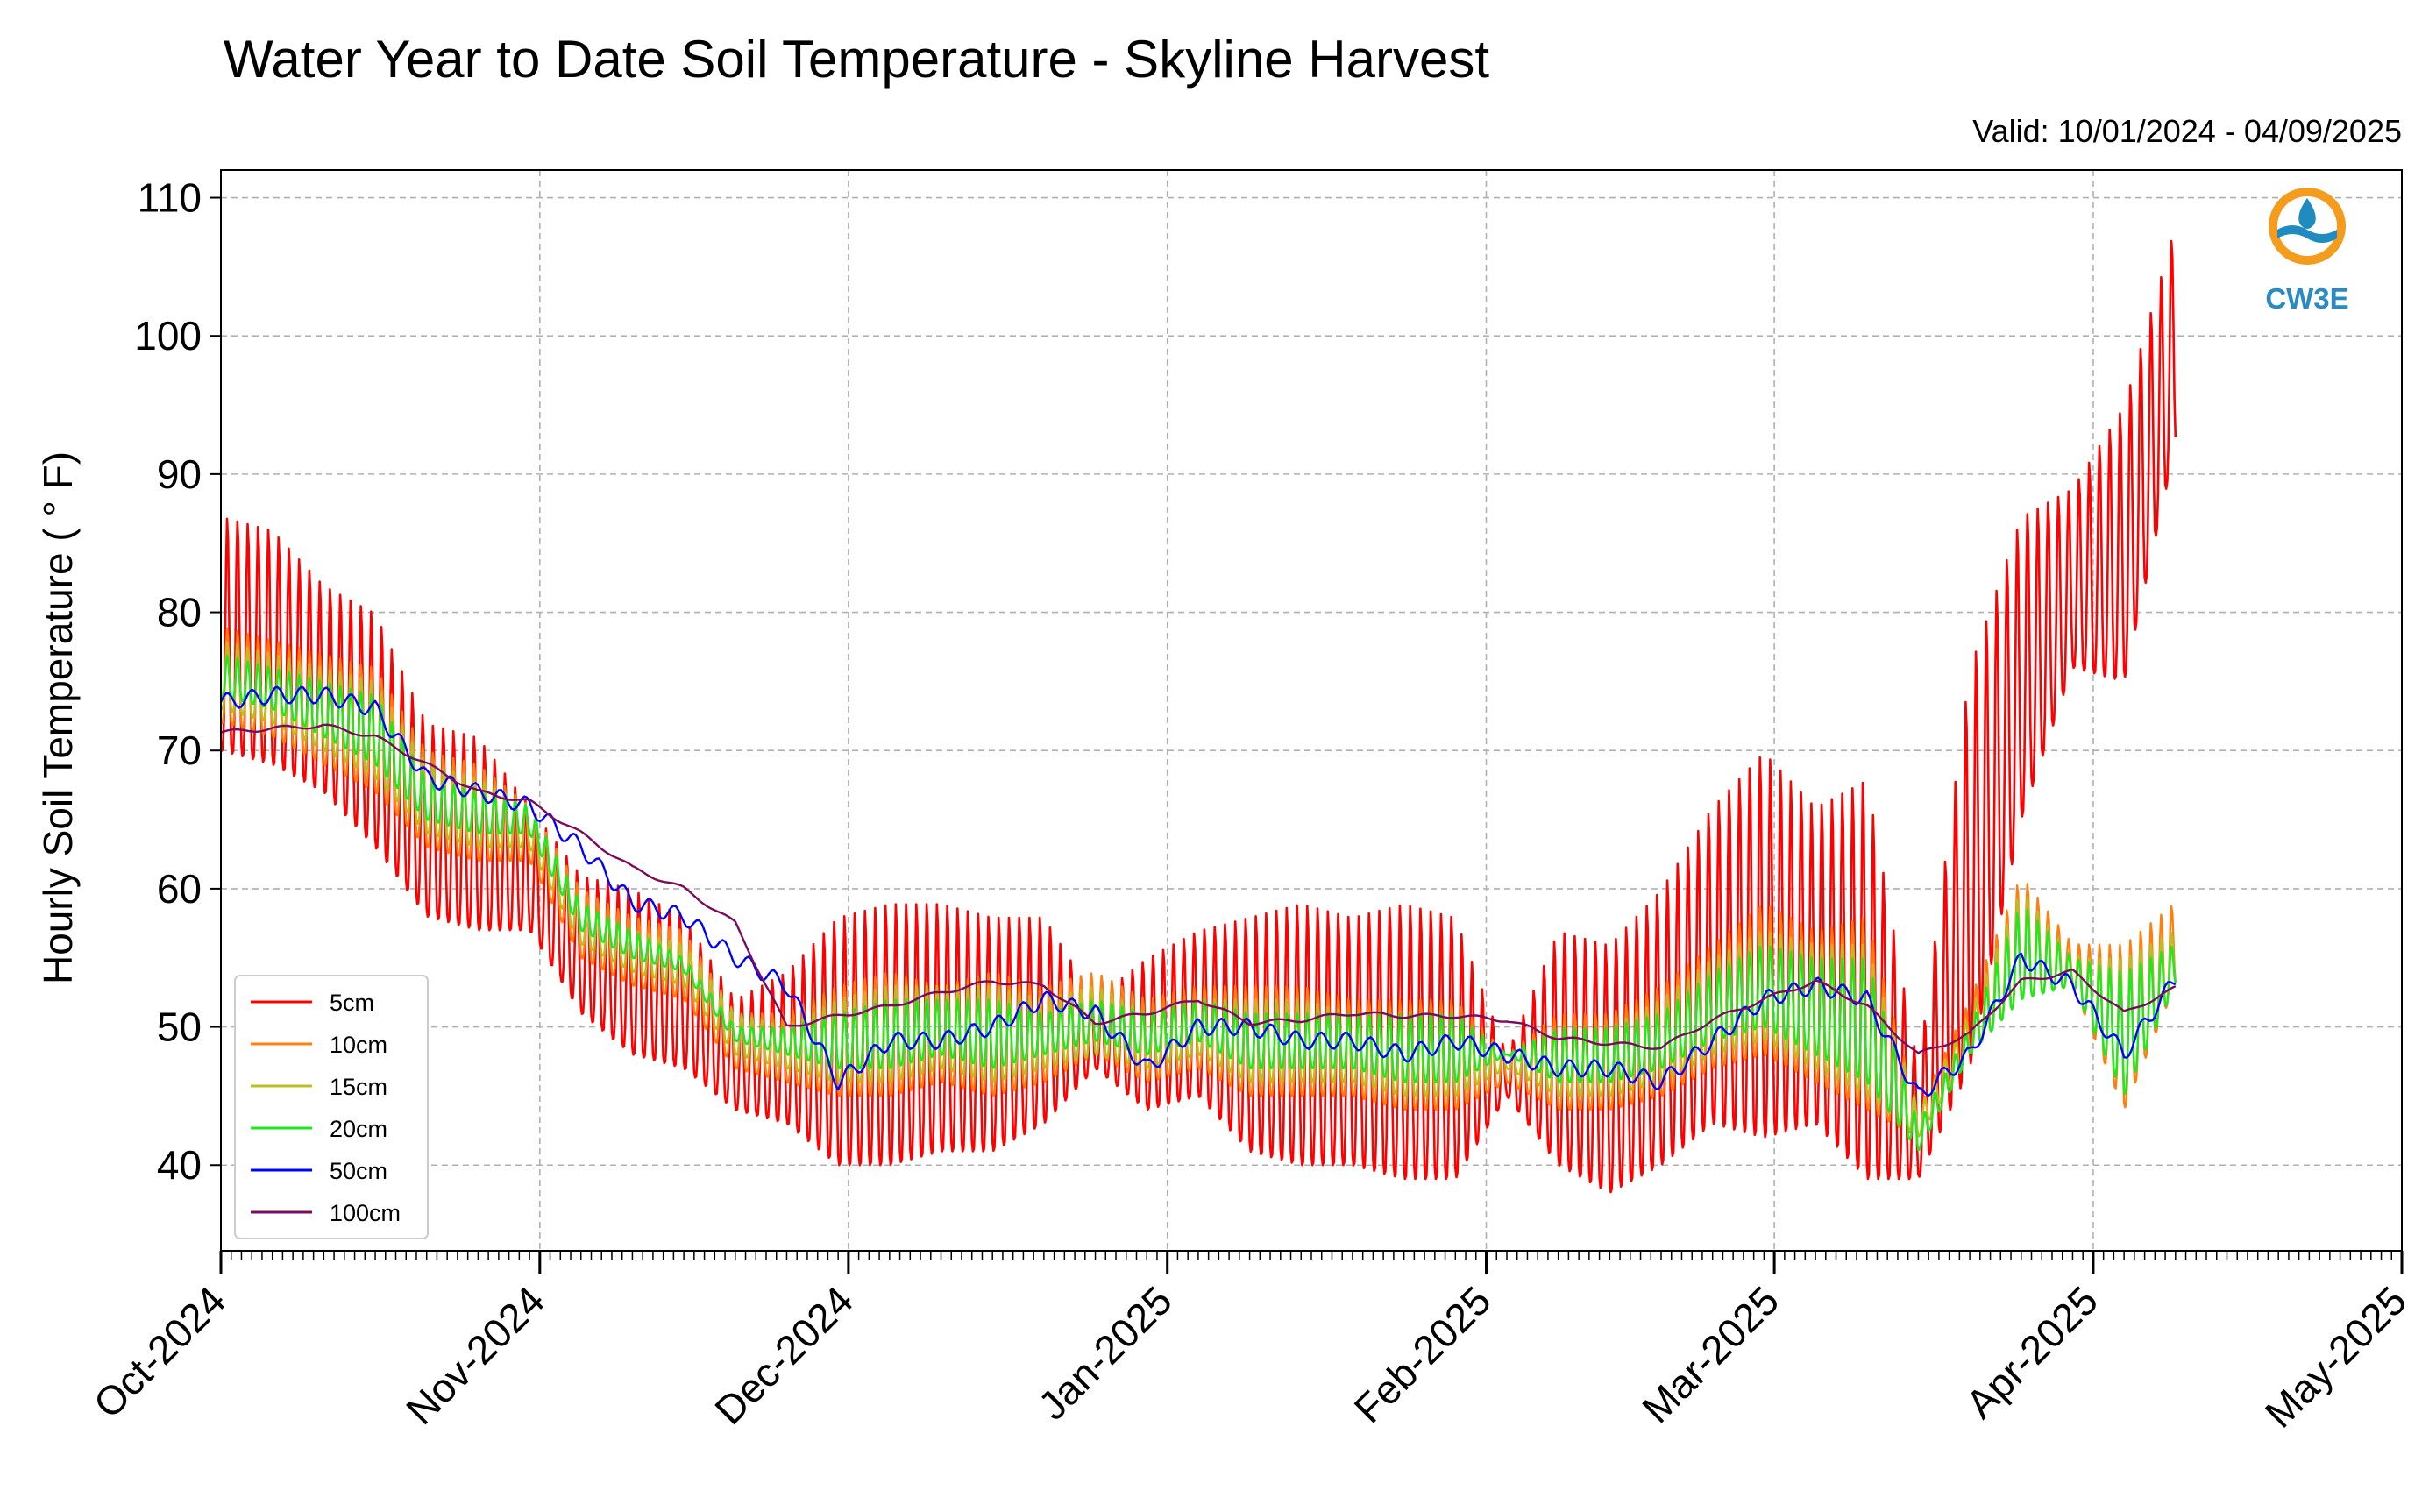 Image resolution: width=2429 pixels, height=1512 pixels. I want to click on legend-frame, so click(332, 1107).